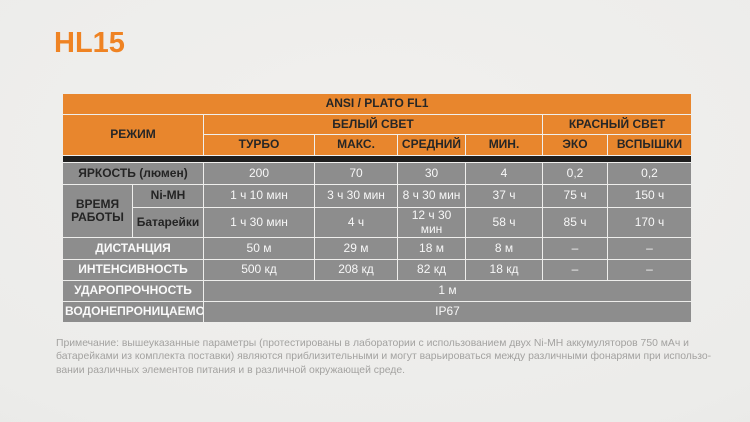  What do you see at coordinates (356, 173) in the screenshot?
I see `brightness-max-value: 70` at bounding box center [356, 173].